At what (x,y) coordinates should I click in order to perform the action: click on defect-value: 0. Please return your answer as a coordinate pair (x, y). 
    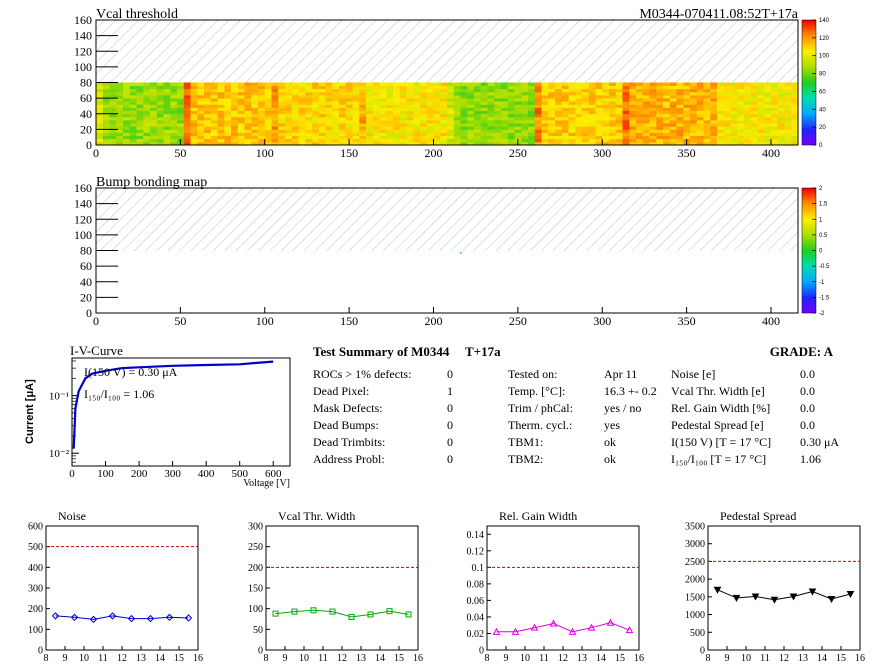
    Looking at the image, I should click on (450, 459).